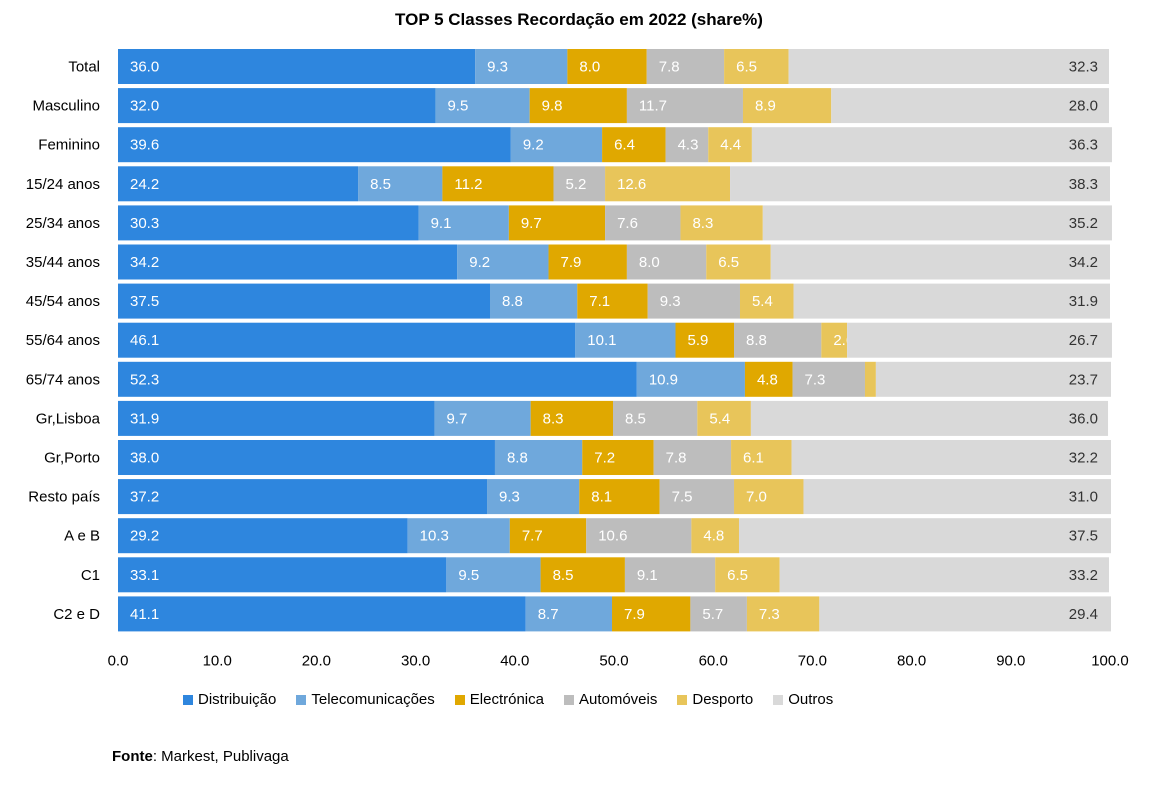 This screenshot has height=786, width=1158. I want to click on bar-segment-distribuicao-gr-lisboa, so click(276, 418).